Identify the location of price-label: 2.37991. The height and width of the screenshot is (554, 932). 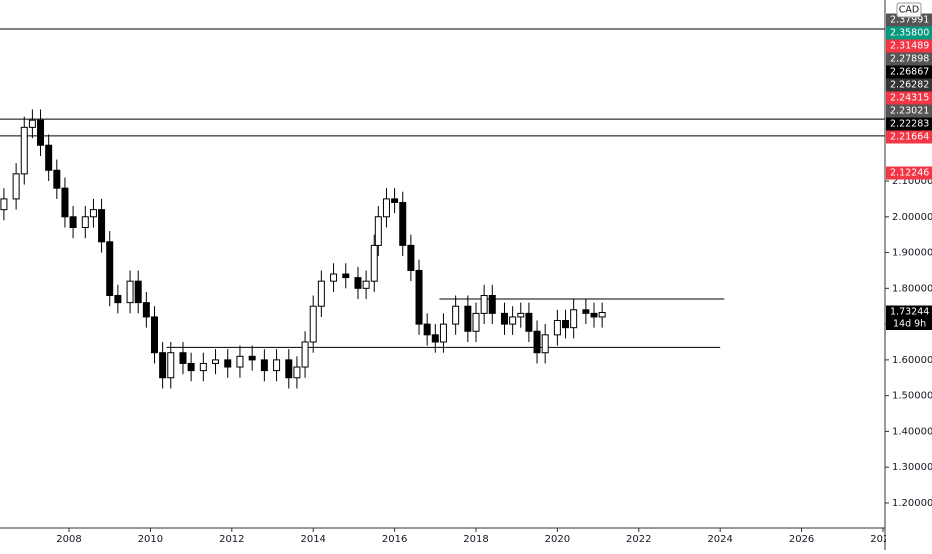
(909, 20).